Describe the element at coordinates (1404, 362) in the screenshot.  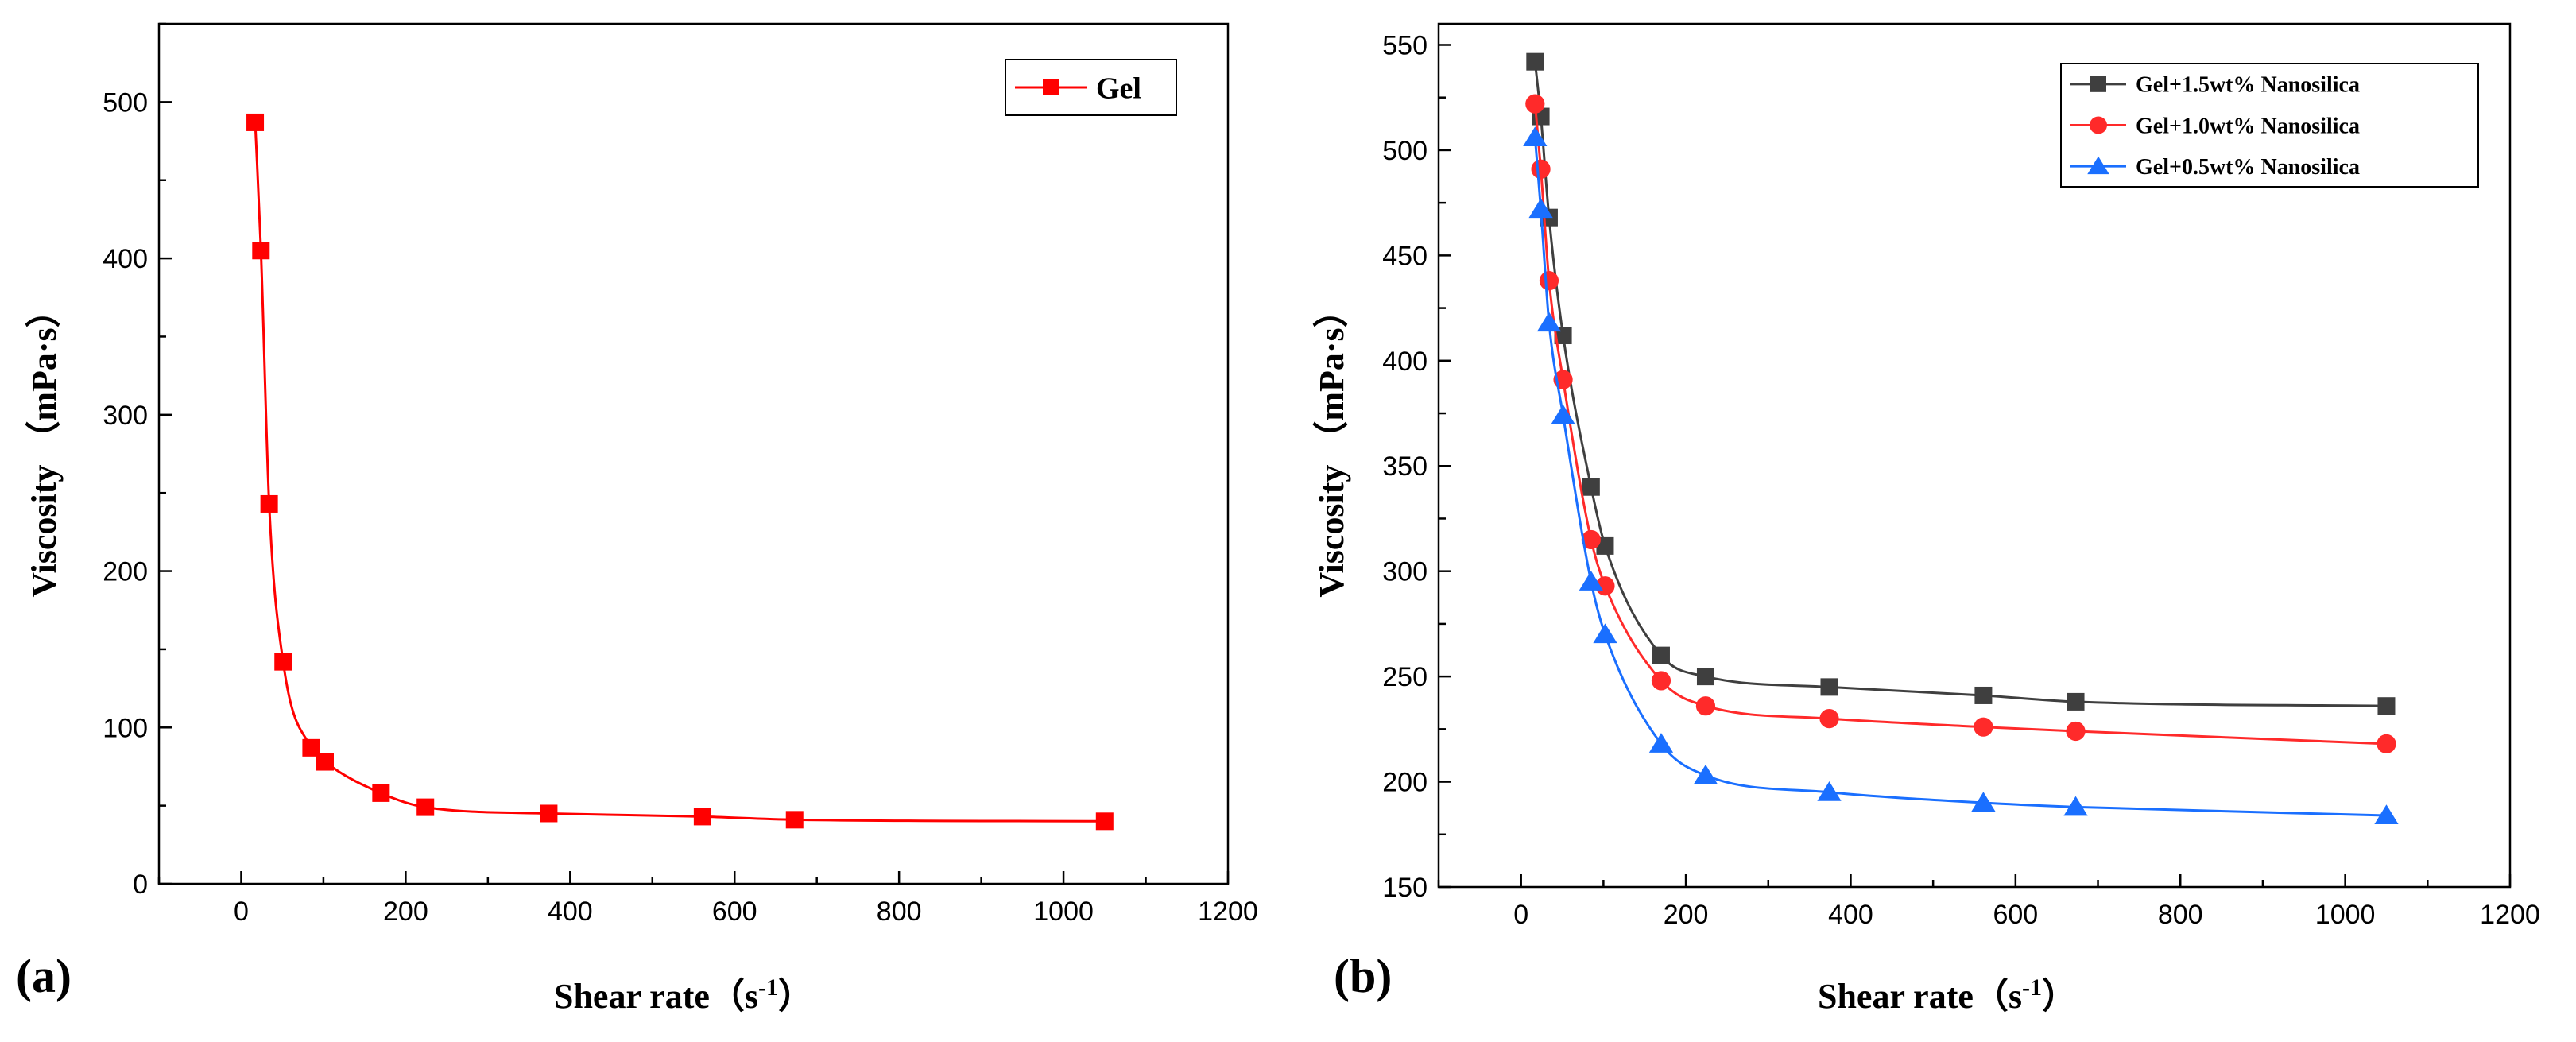
I see `b-y-tick-label: 400` at that location.